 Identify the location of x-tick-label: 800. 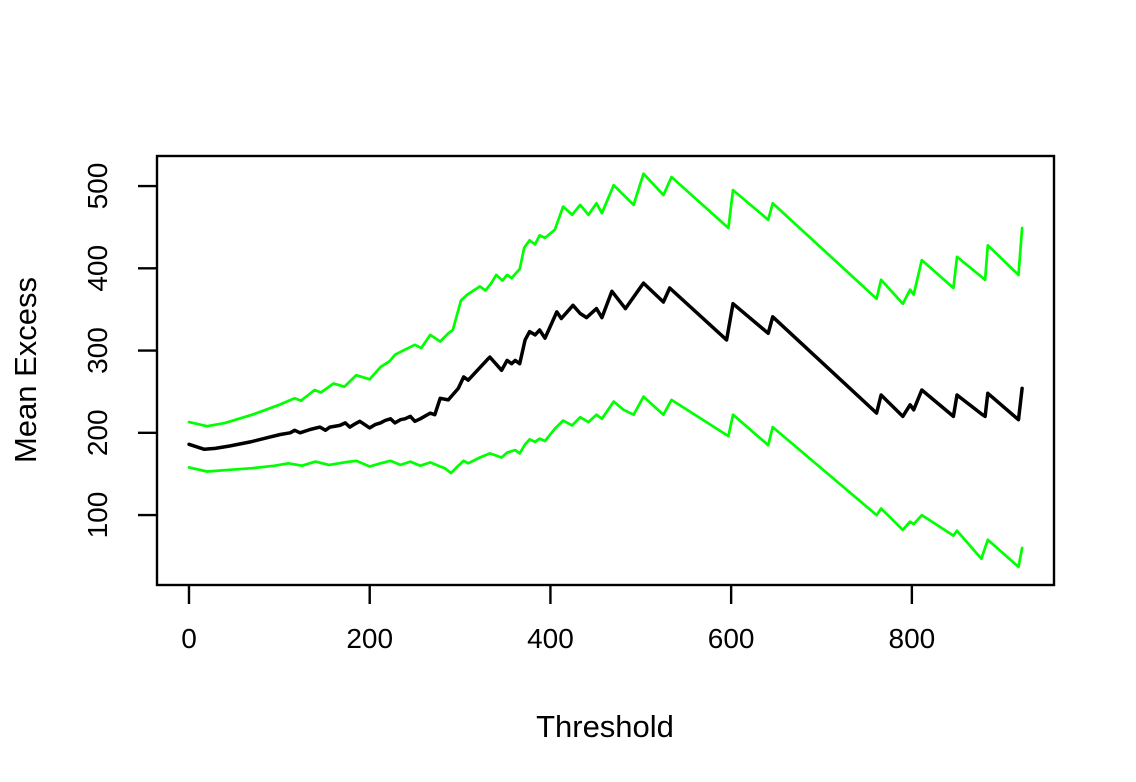
(912, 638).